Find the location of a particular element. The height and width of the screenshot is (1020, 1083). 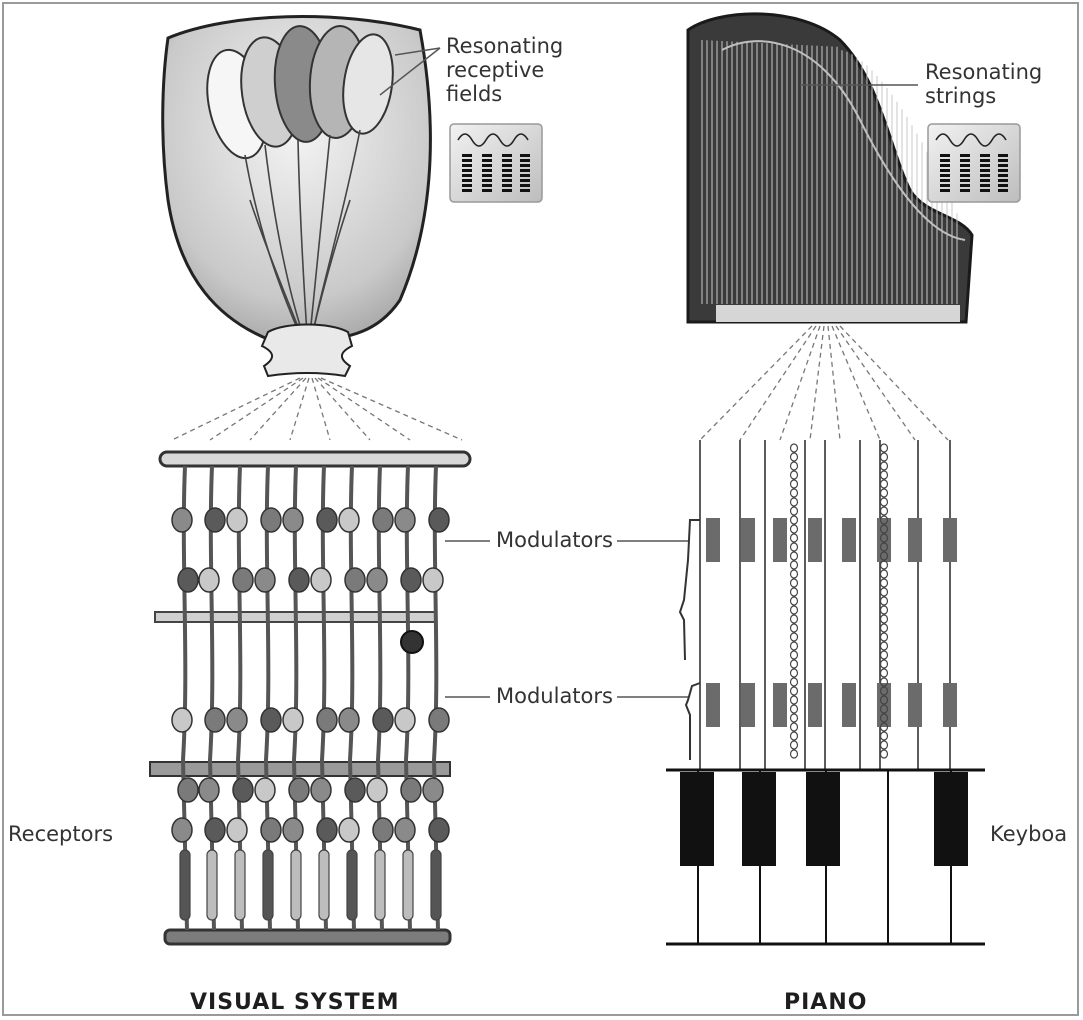

label-modulators-top: Modulators is located at coordinates (554, 540).